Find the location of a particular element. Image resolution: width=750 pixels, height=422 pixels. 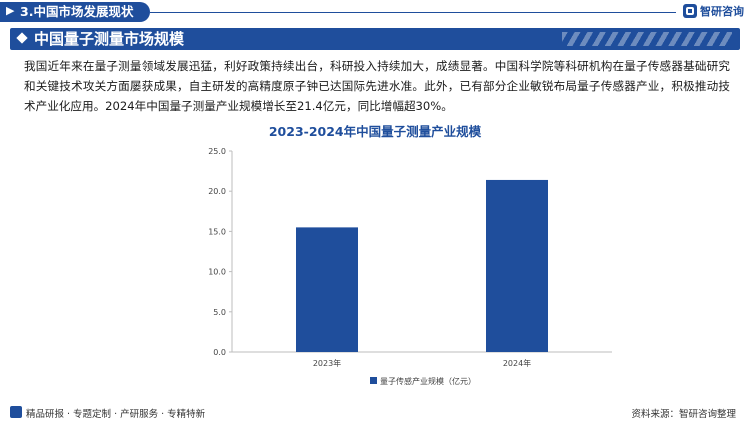

brand-logo: 智研咨询 is located at coordinates (713, 11).